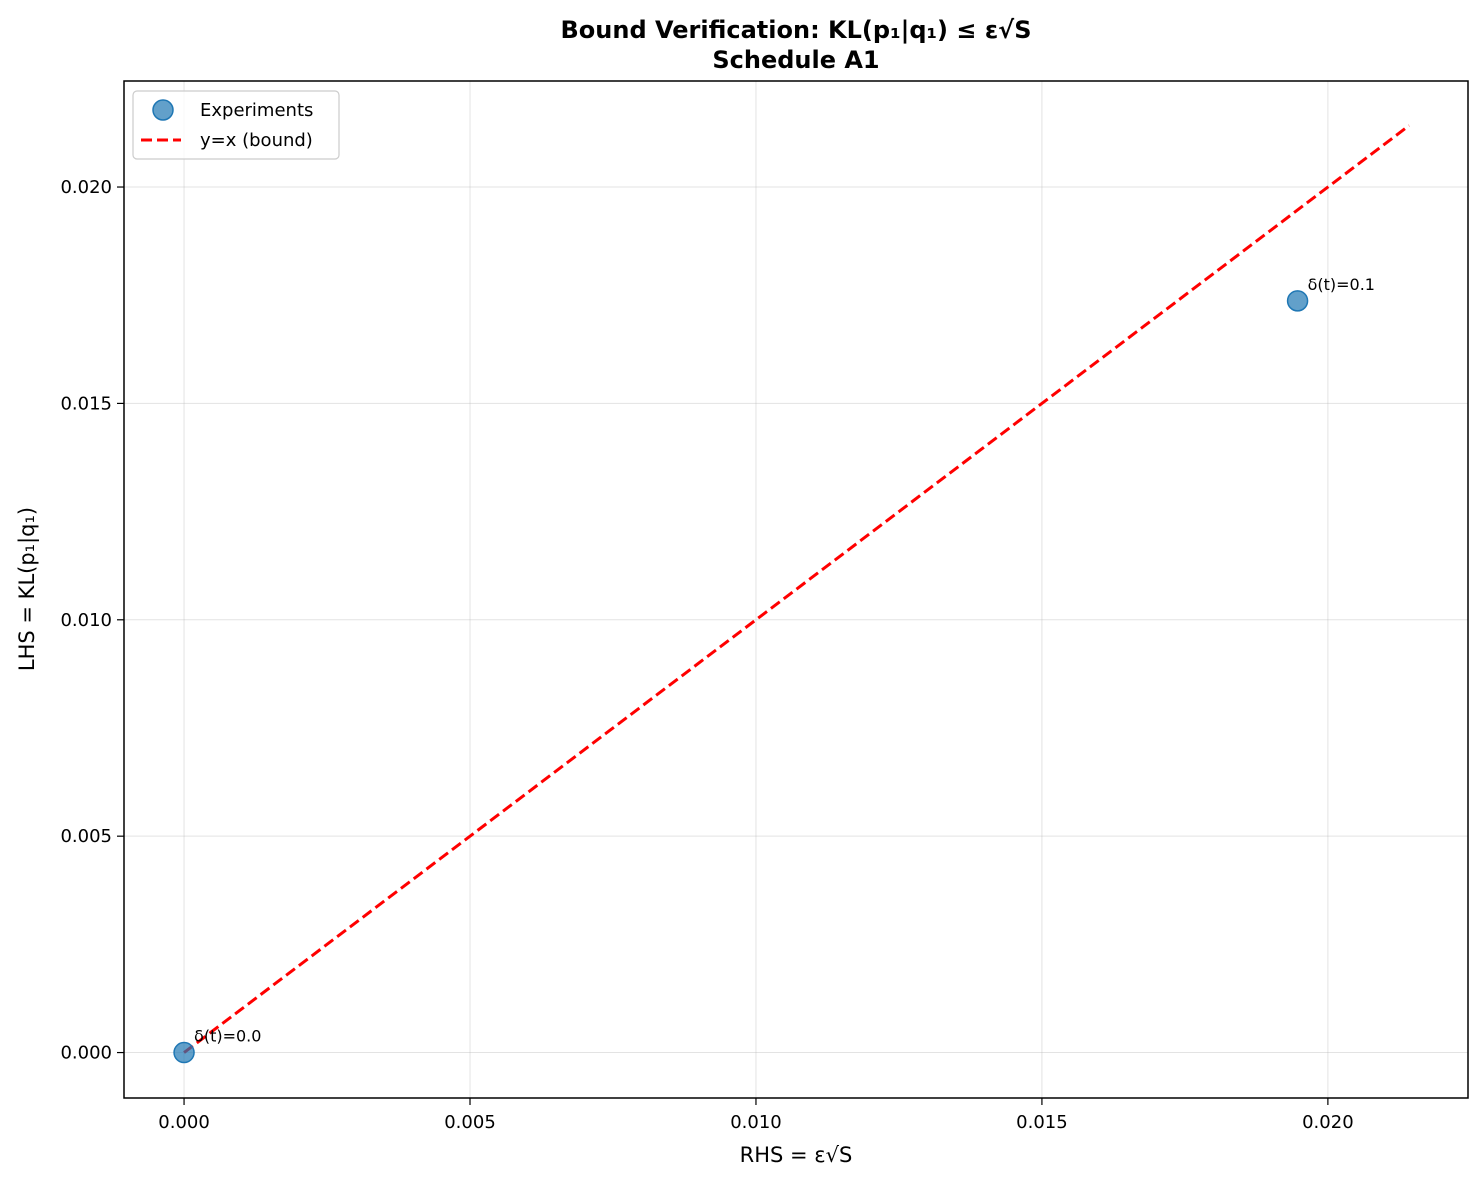 The width and height of the screenshot is (1483, 1181). Describe the element at coordinates (86, 187) in the screenshot. I see `y-tick-label: 0.020` at that location.